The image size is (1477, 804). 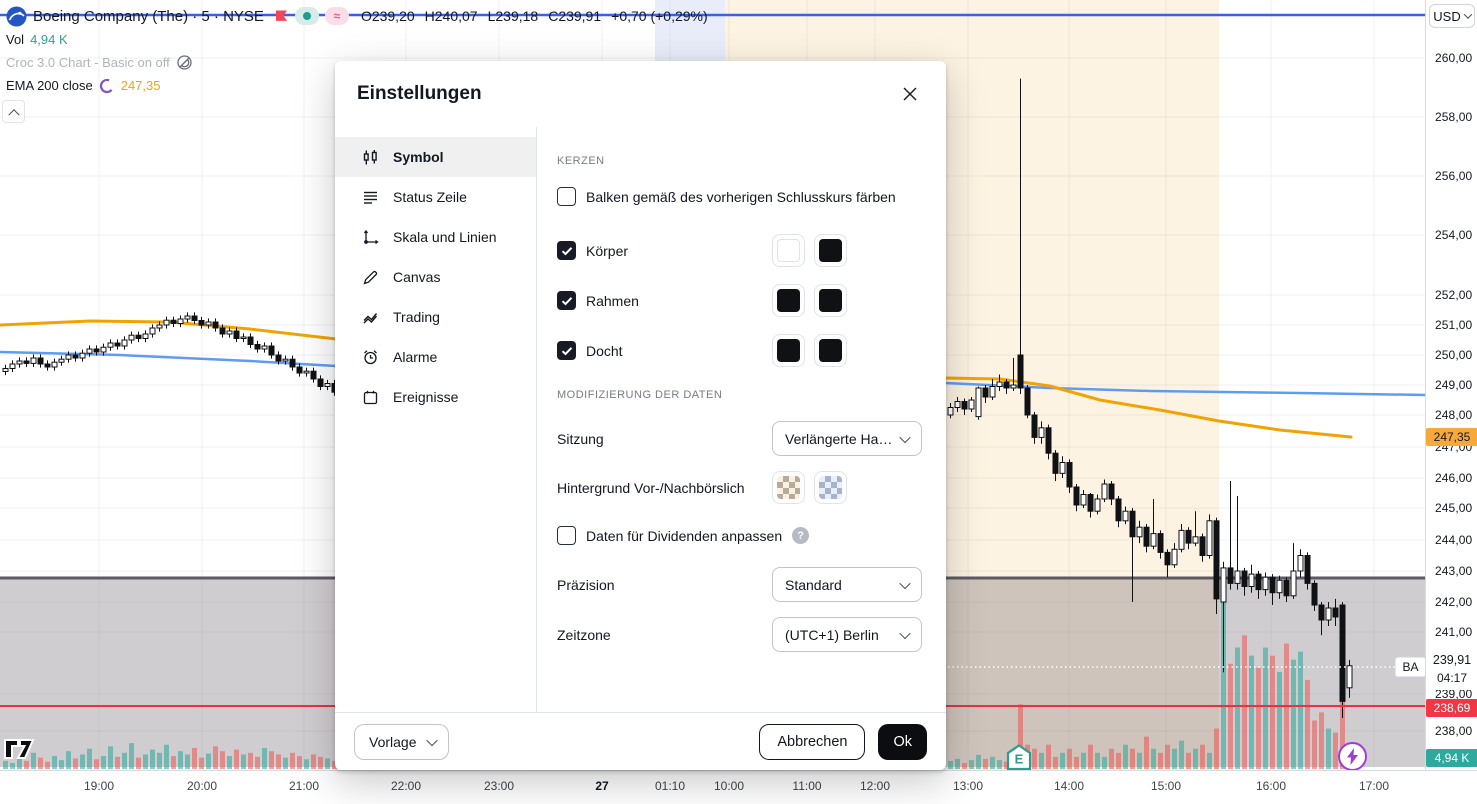 What do you see at coordinates (788, 300) in the screenshot?
I see `rahmen-up-color-swatch` at bounding box center [788, 300].